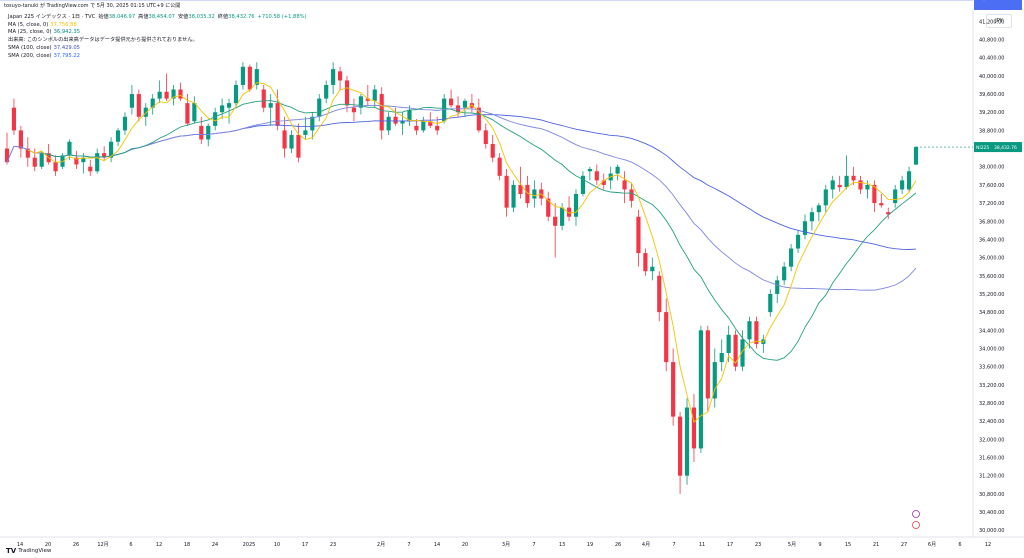  Describe the element at coordinates (991, 458) in the screenshot. I see `y-tick-label: 31,600.00` at that location.